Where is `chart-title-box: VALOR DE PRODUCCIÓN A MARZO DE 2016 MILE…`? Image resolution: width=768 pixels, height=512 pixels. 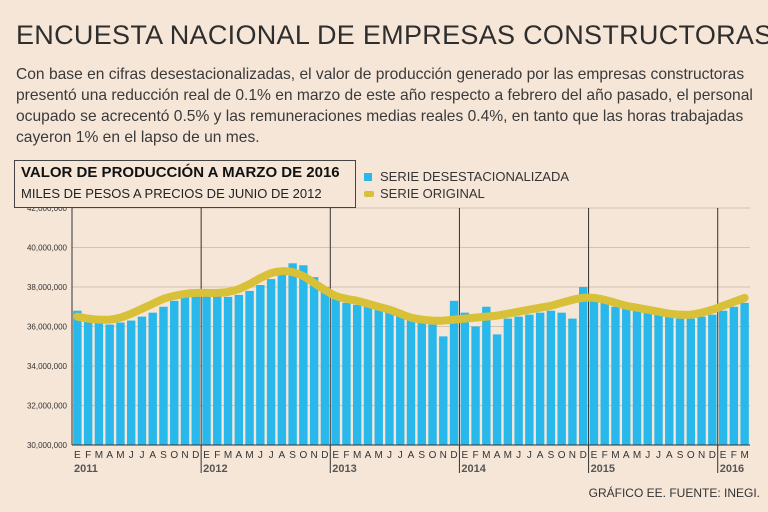
chart-title-box: VALOR DE PRODUCCIÓN A MARZO DE 2016 MILE… is located at coordinates (185, 184).